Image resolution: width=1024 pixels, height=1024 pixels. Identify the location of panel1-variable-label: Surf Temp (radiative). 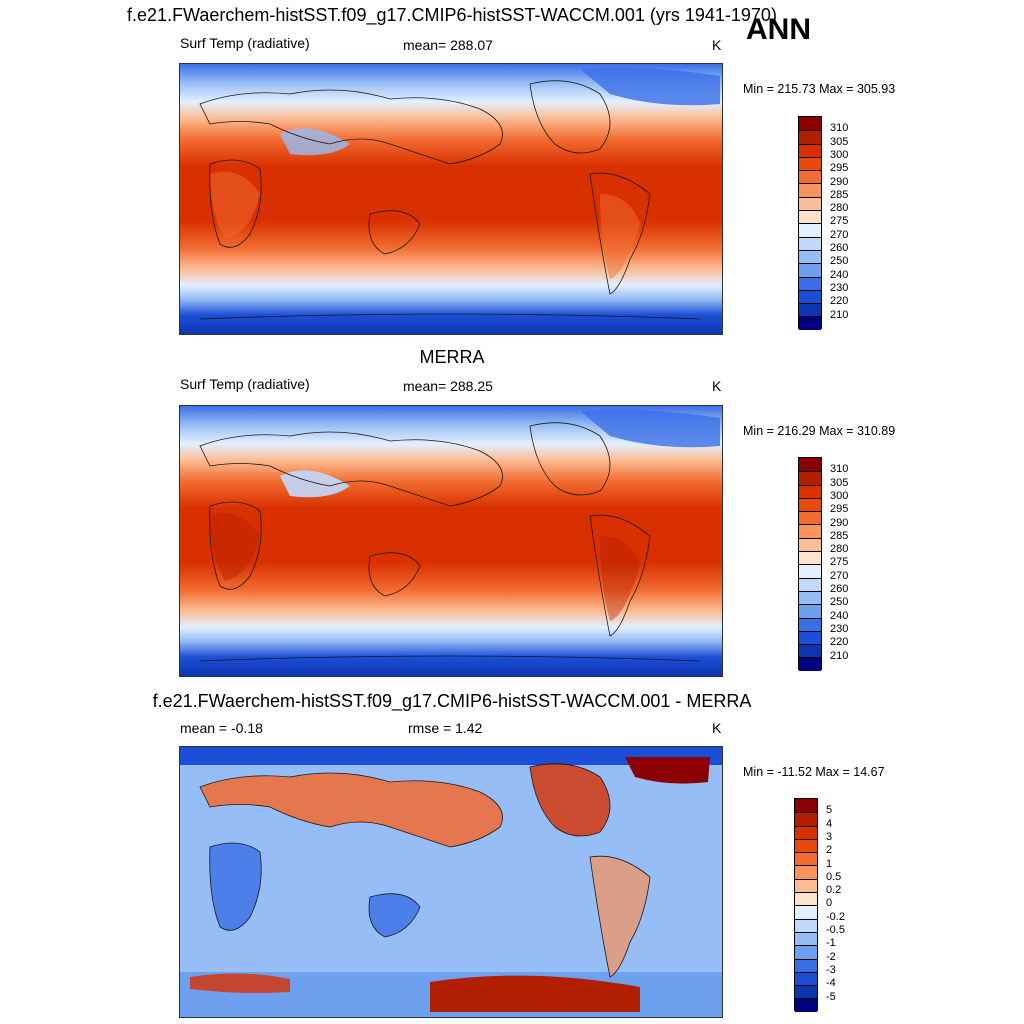
(245, 43).